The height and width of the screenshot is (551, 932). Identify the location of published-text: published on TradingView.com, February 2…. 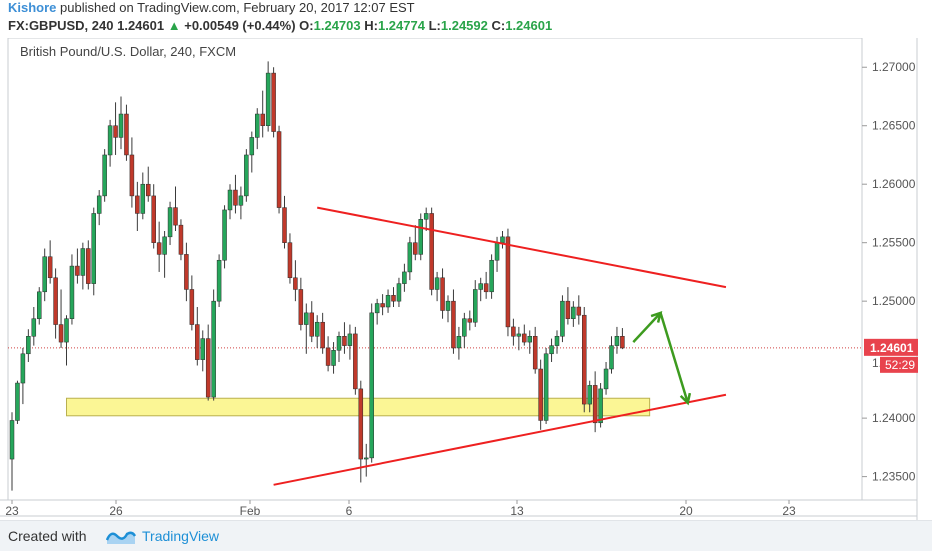
(237, 7).